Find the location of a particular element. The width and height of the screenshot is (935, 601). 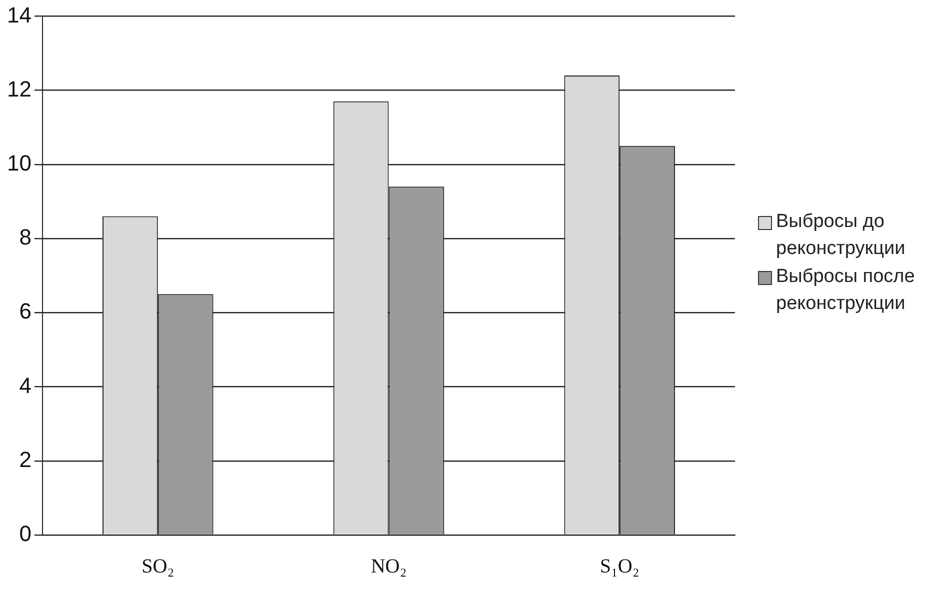

x-tick-label: SO₂ is located at coordinates (158, 566).